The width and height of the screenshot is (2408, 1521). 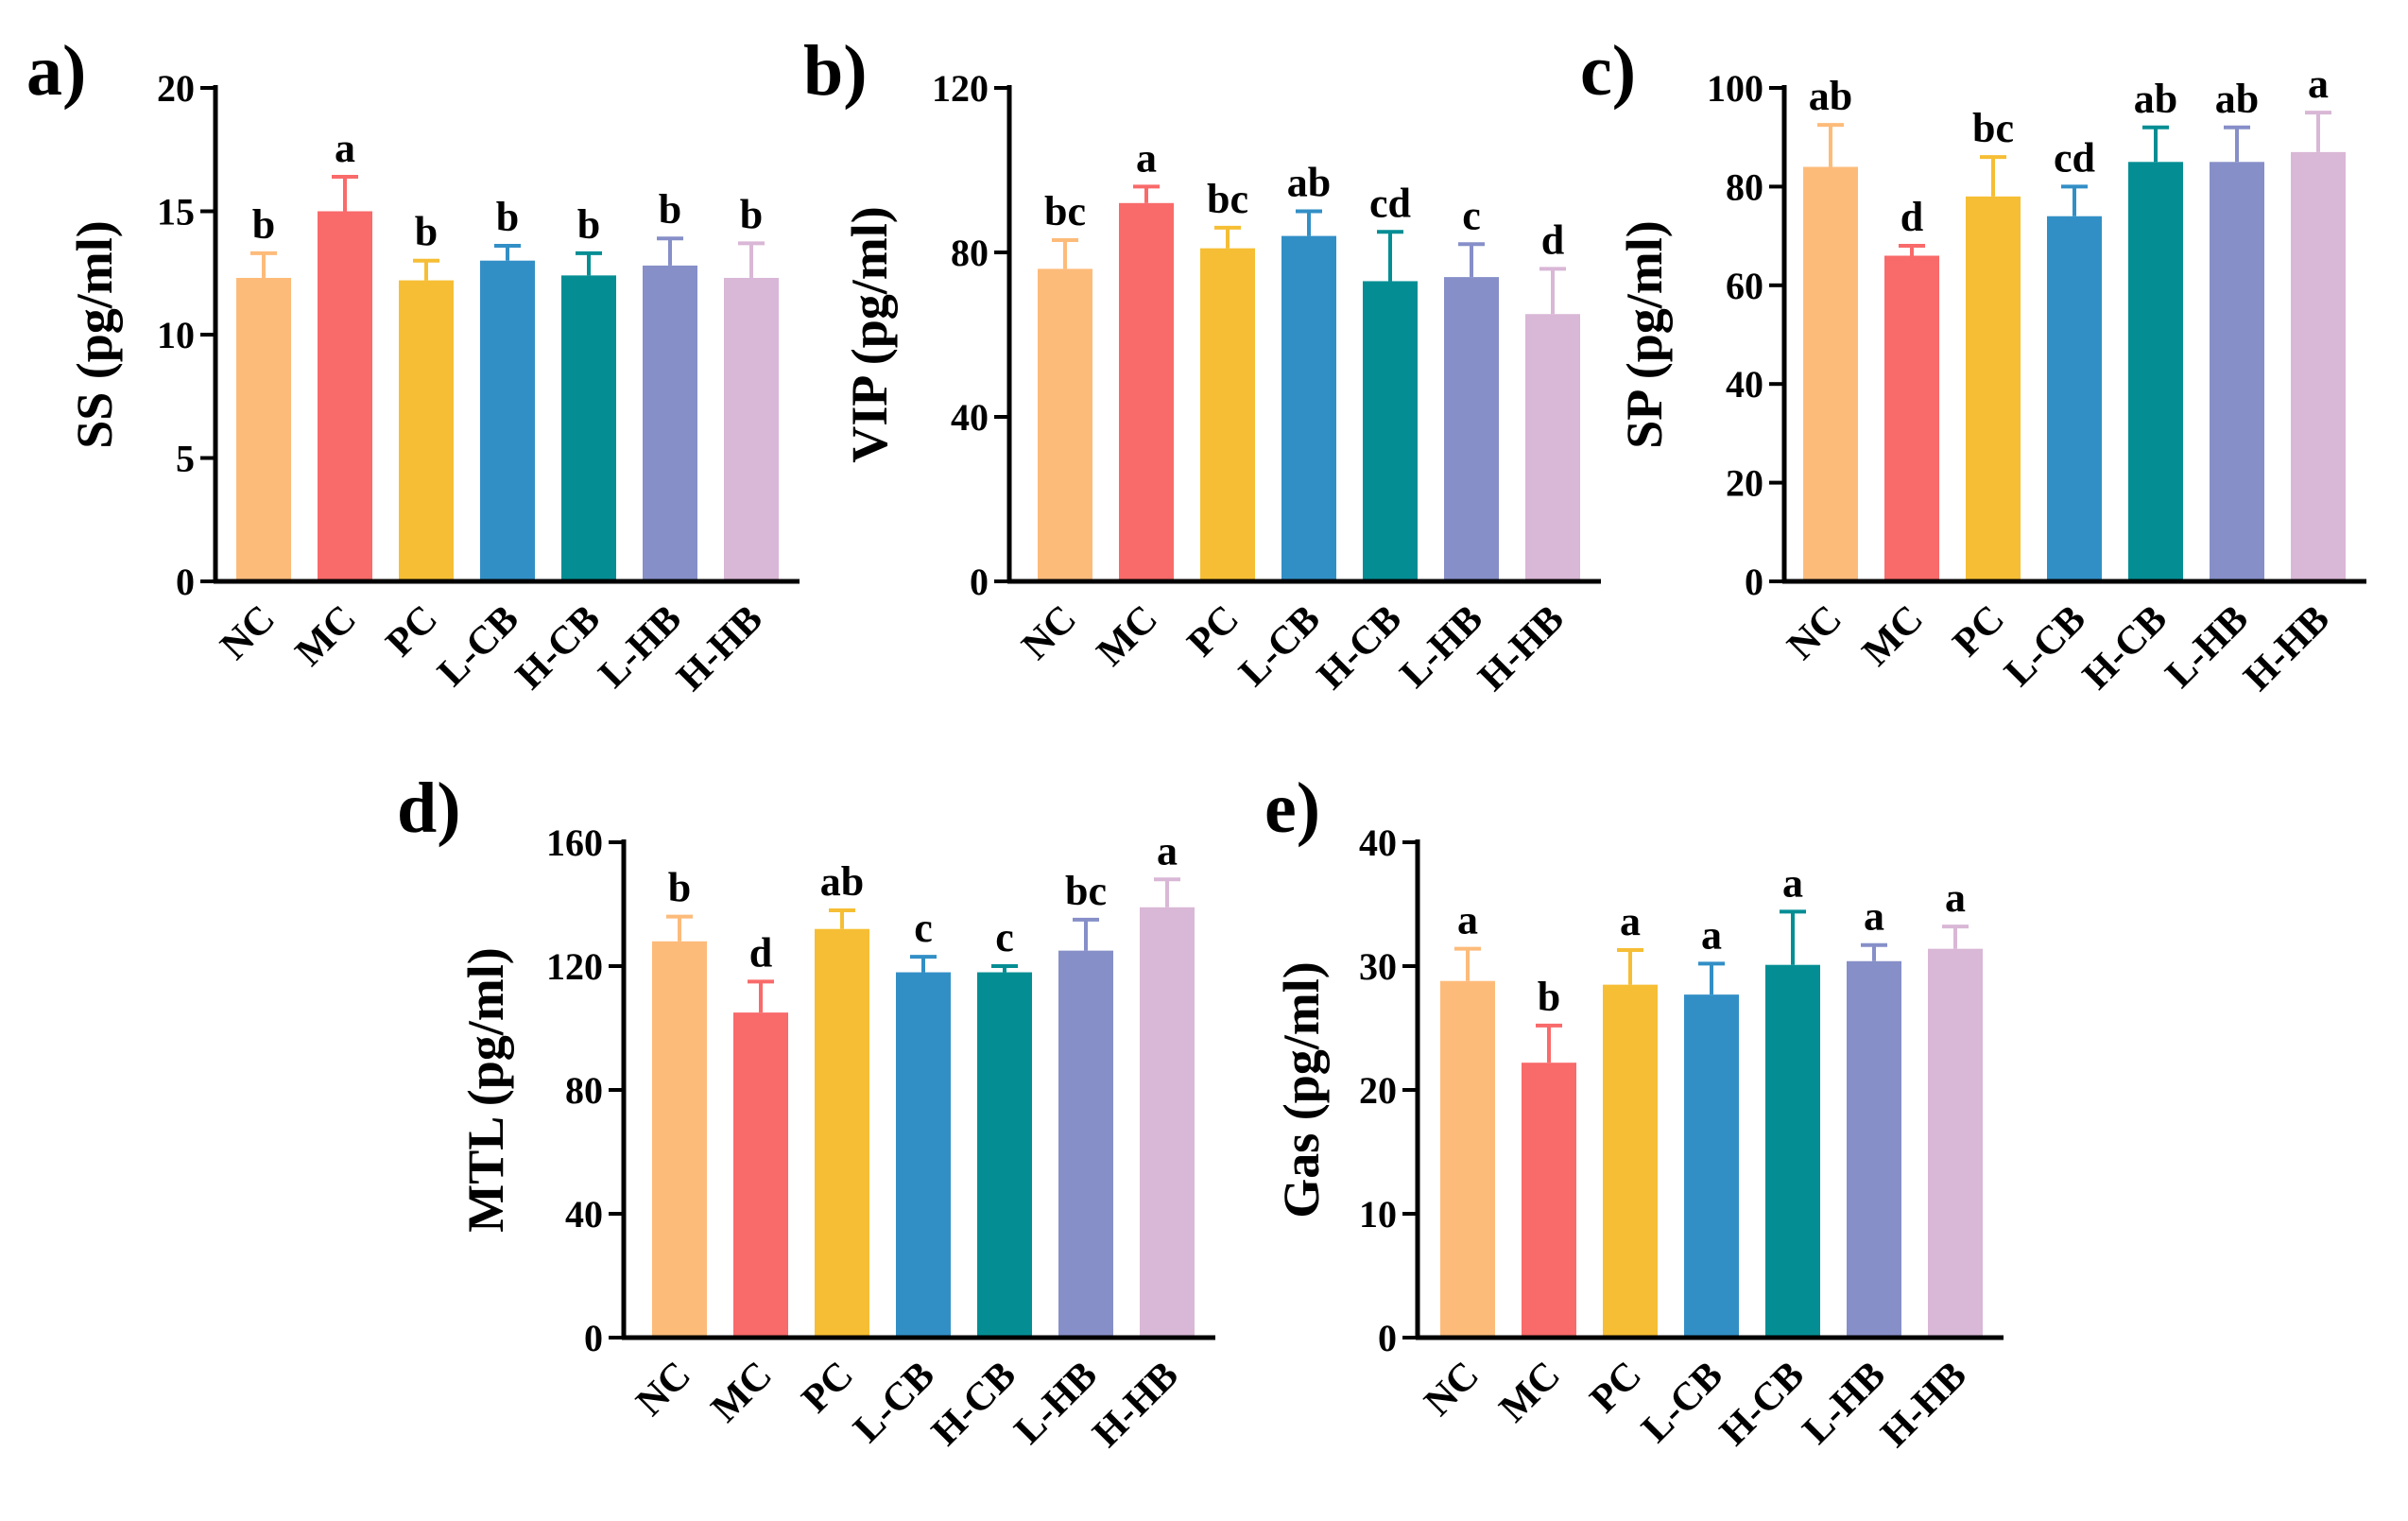 What do you see at coordinates (1608, 71) in the screenshot?
I see `panel-letter: c)` at bounding box center [1608, 71].